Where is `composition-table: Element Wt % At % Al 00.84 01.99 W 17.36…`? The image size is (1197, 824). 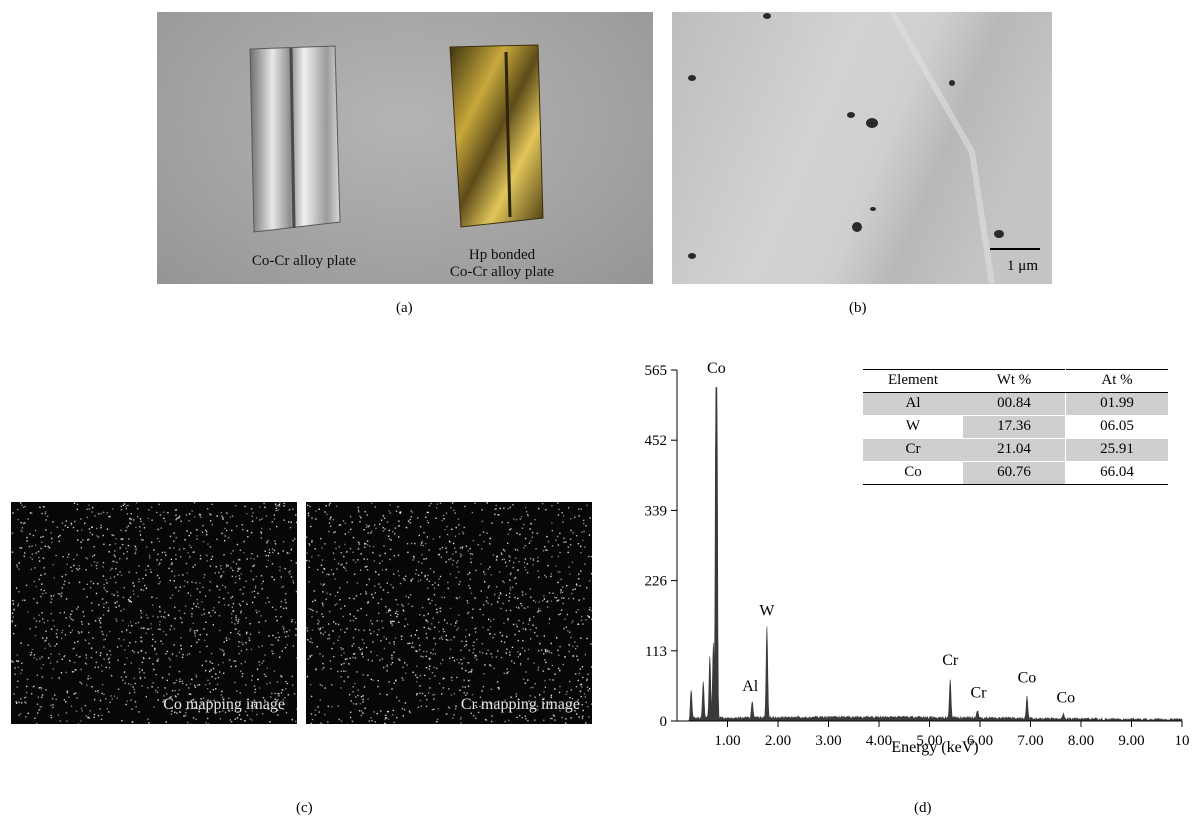
composition-table: Element Wt % At % Al 00.84 01.99 W 17.36… is located at coordinates (1015, 427).